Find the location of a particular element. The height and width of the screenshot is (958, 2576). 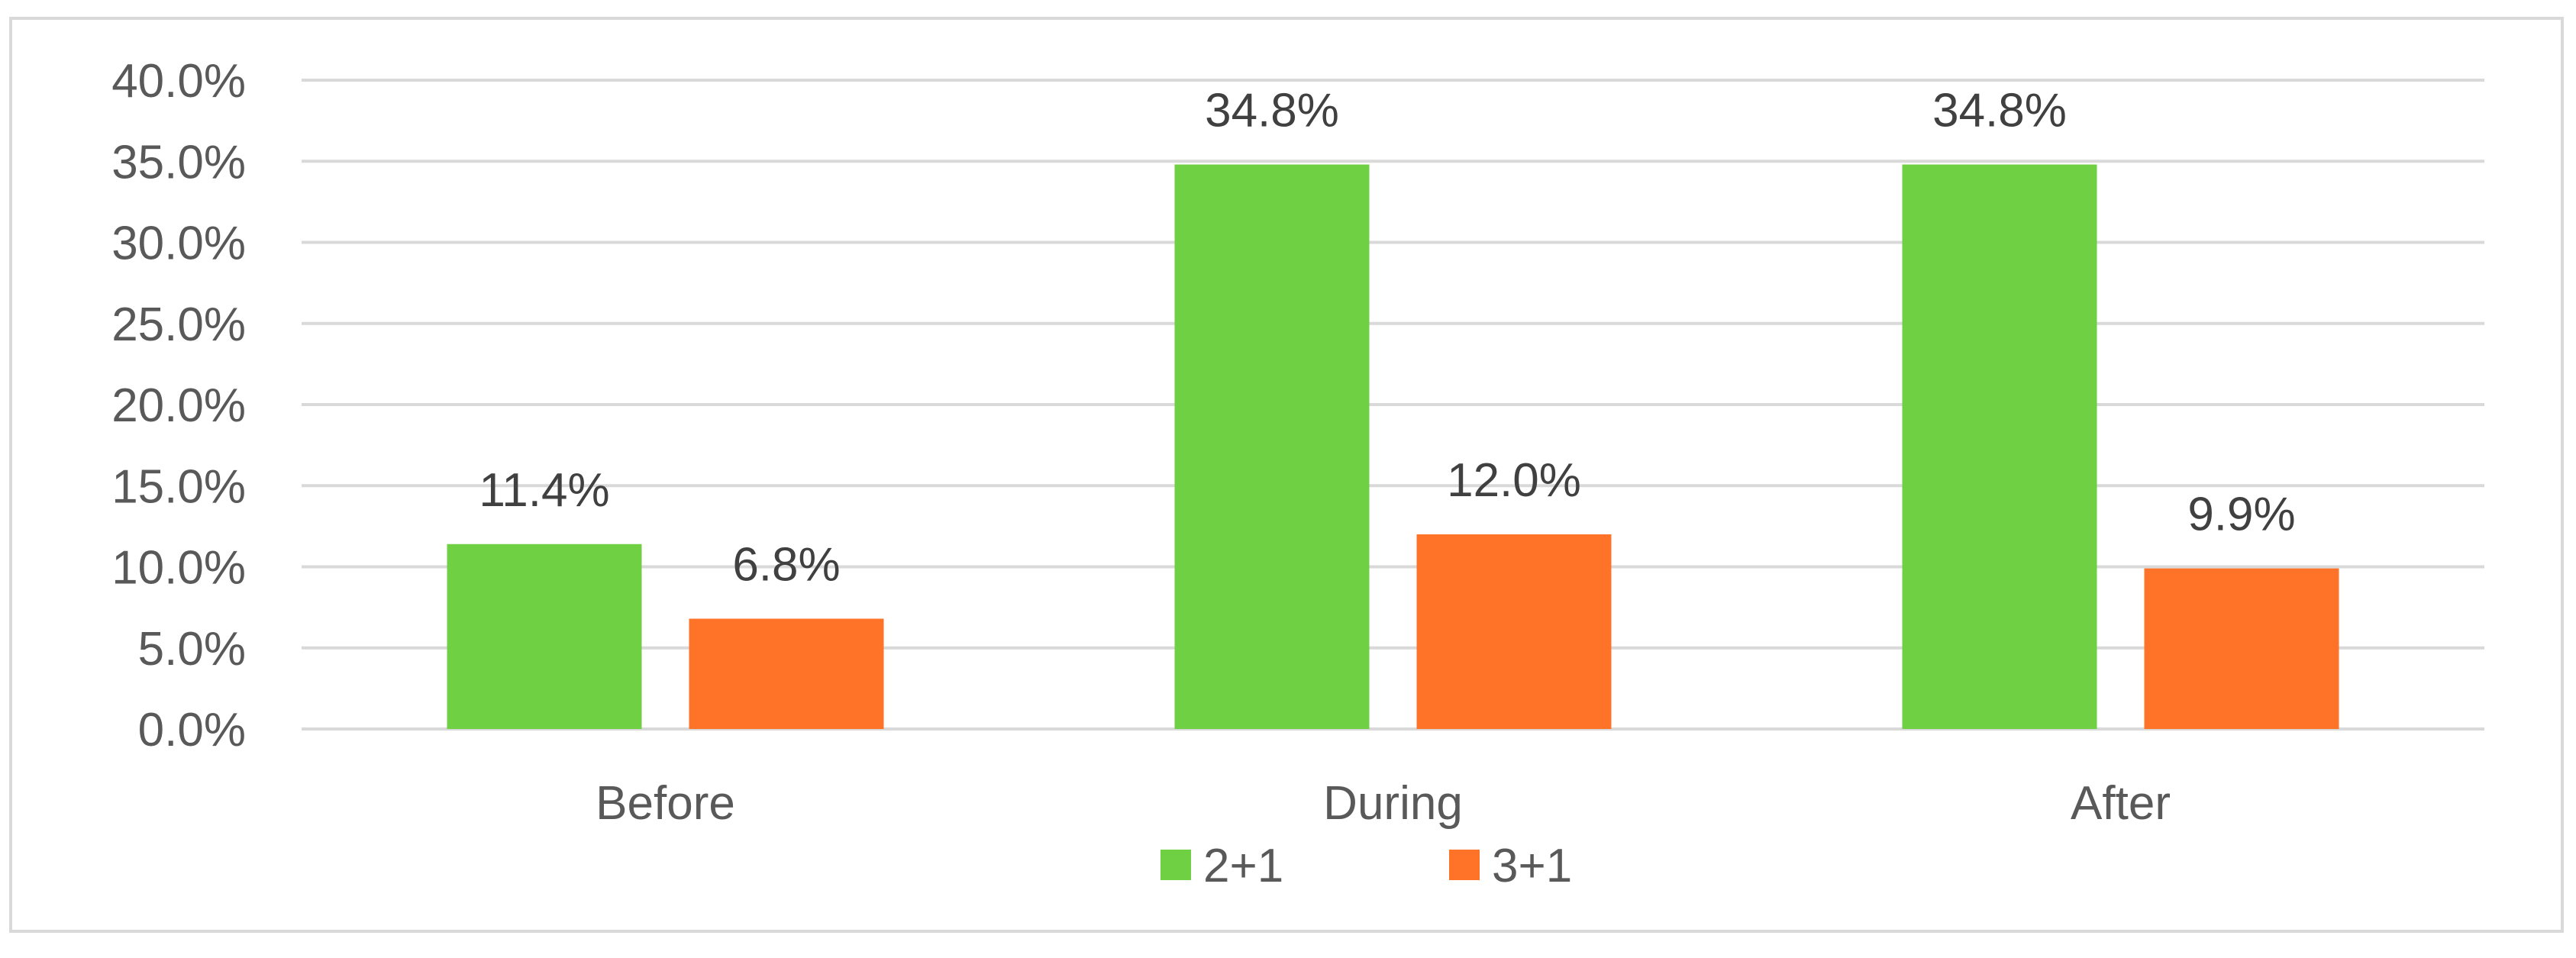

data-label: 6.8% is located at coordinates (786, 565).